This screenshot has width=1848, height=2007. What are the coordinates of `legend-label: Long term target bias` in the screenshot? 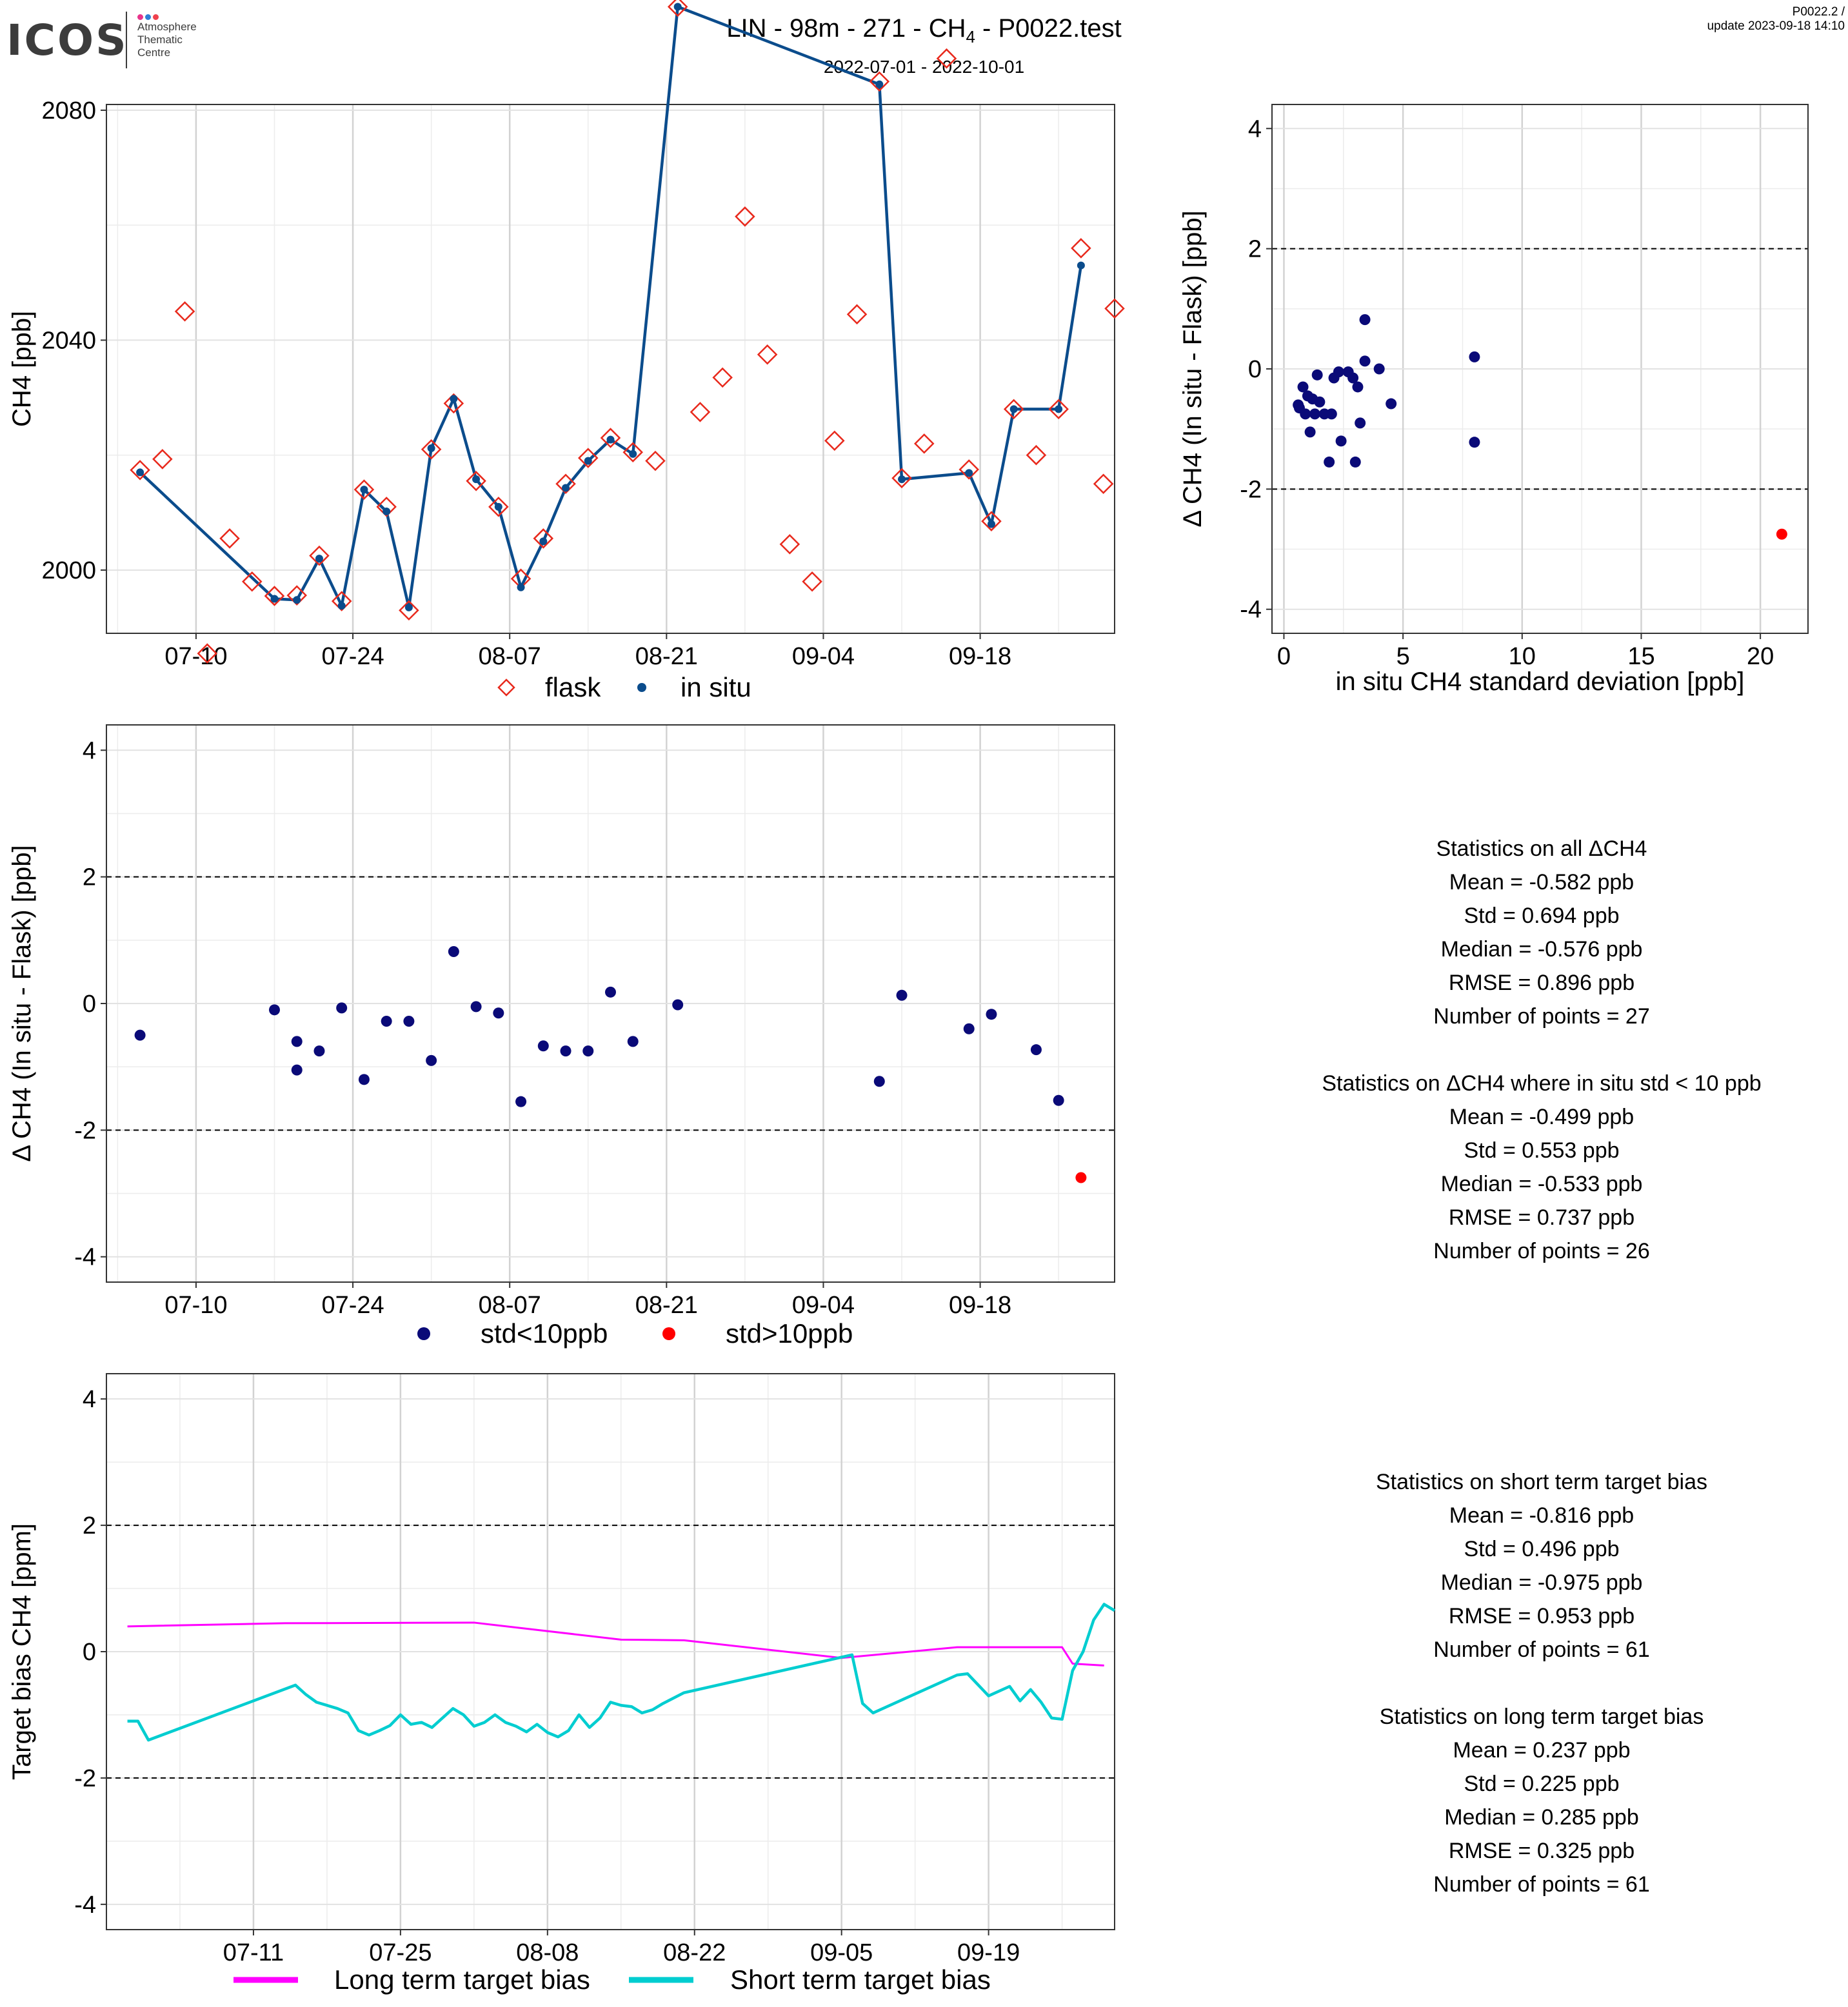 It's located at (462, 1979).